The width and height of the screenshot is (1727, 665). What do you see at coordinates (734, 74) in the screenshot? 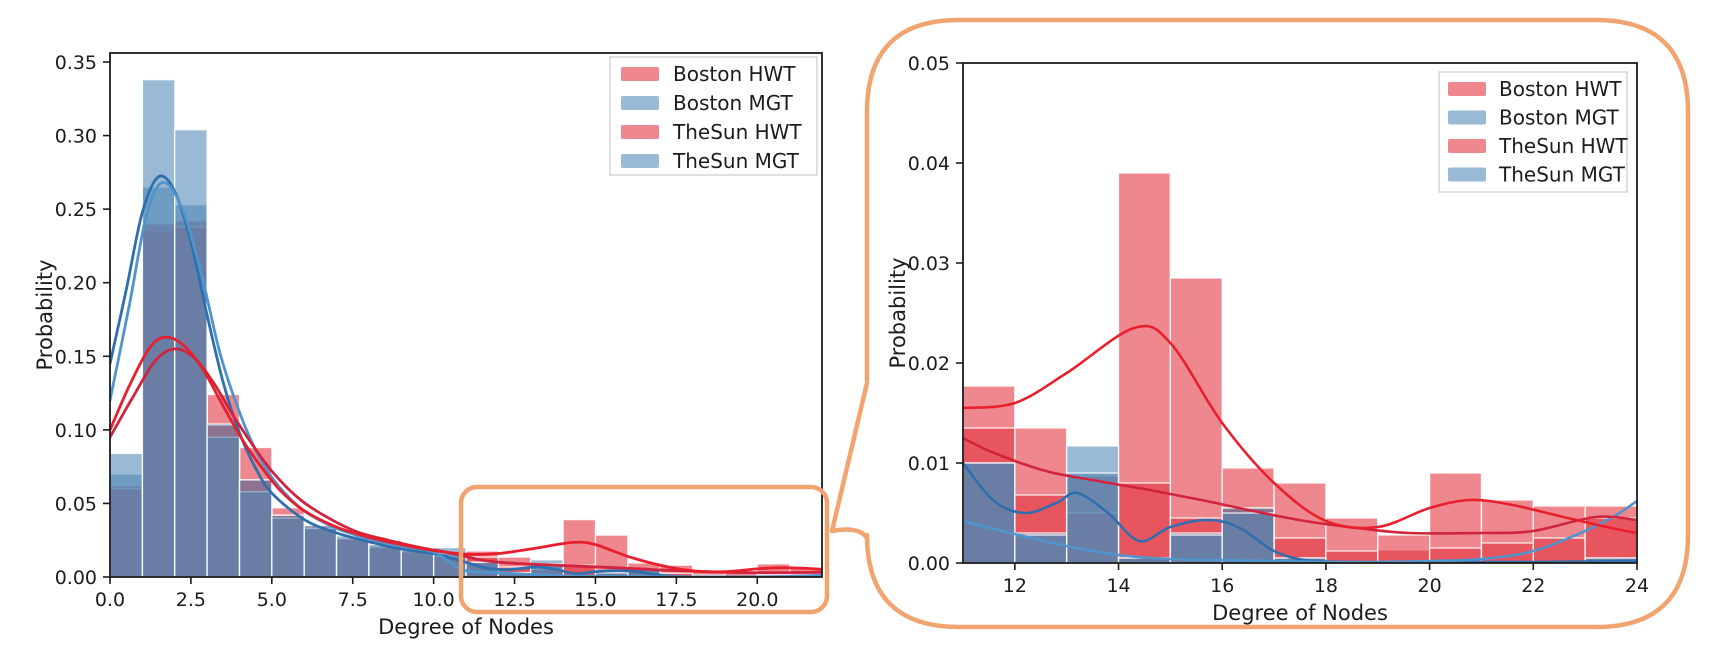
I see `left-chart-legend-label: Boston HWT` at bounding box center [734, 74].